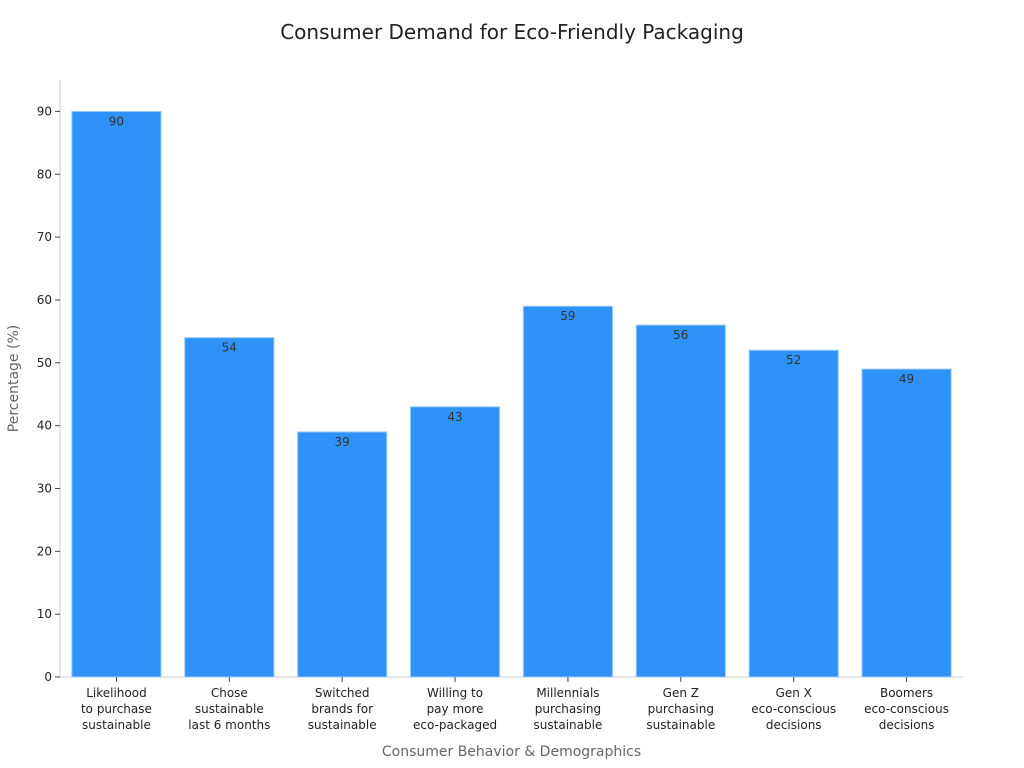 This screenshot has height=768, width=1024. Describe the element at coordinates (44, 551) in the screenshot. I see `y-tick-label: 20` at that location.